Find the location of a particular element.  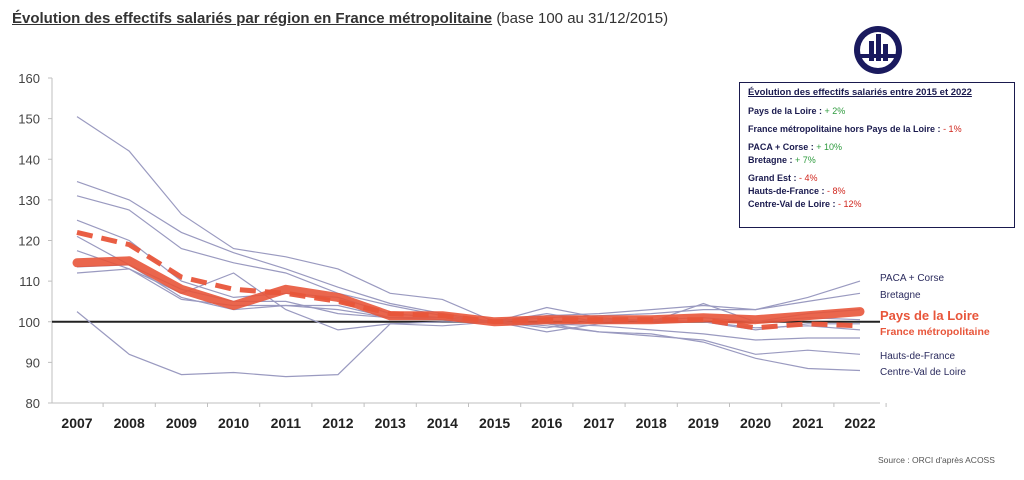

summary-row: Pays de la Loire : + 2% is located at coordinates (877, 111).